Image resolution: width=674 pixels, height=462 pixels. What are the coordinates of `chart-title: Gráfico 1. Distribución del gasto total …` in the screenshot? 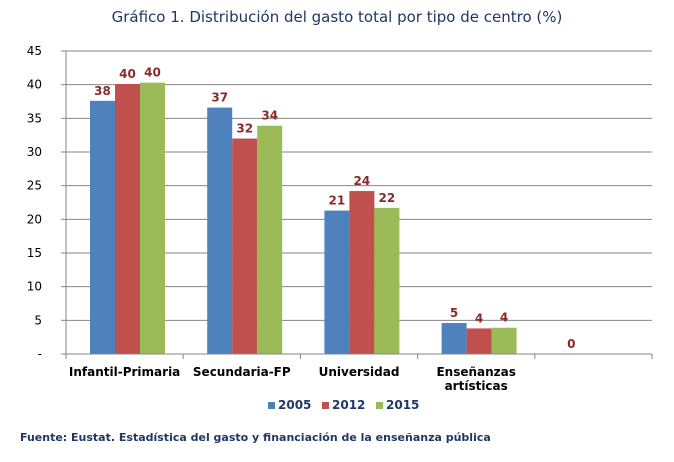 It's located at (337, 17).